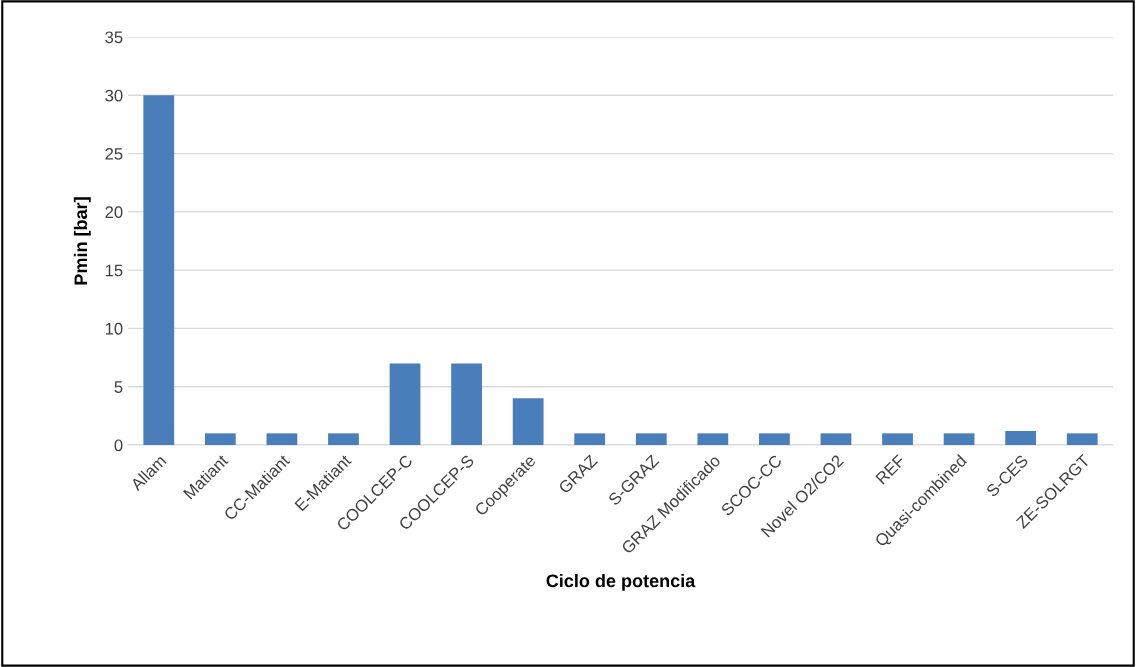  What do you see at coordinates (114, 328) in the screenshot?
I see `y-tick-label: 10` at bounding box center [114, 328].